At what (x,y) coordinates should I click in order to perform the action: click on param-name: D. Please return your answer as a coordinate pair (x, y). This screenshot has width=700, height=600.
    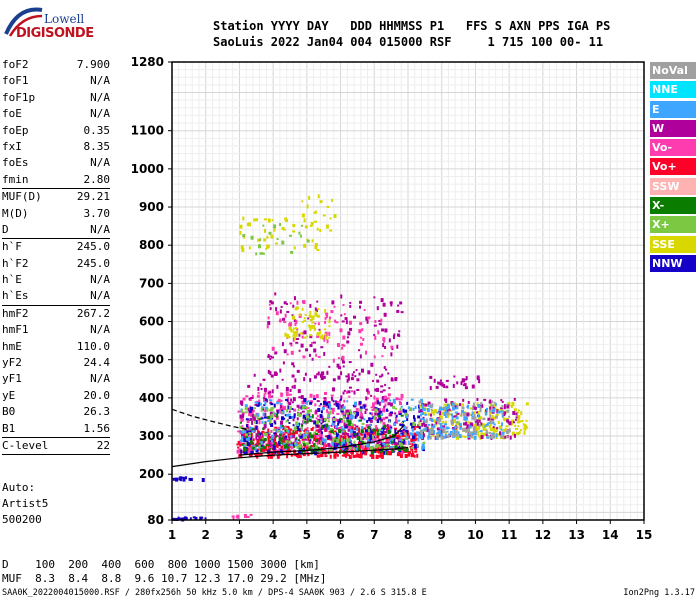
    Looking at the image, I should click on (5, 229).